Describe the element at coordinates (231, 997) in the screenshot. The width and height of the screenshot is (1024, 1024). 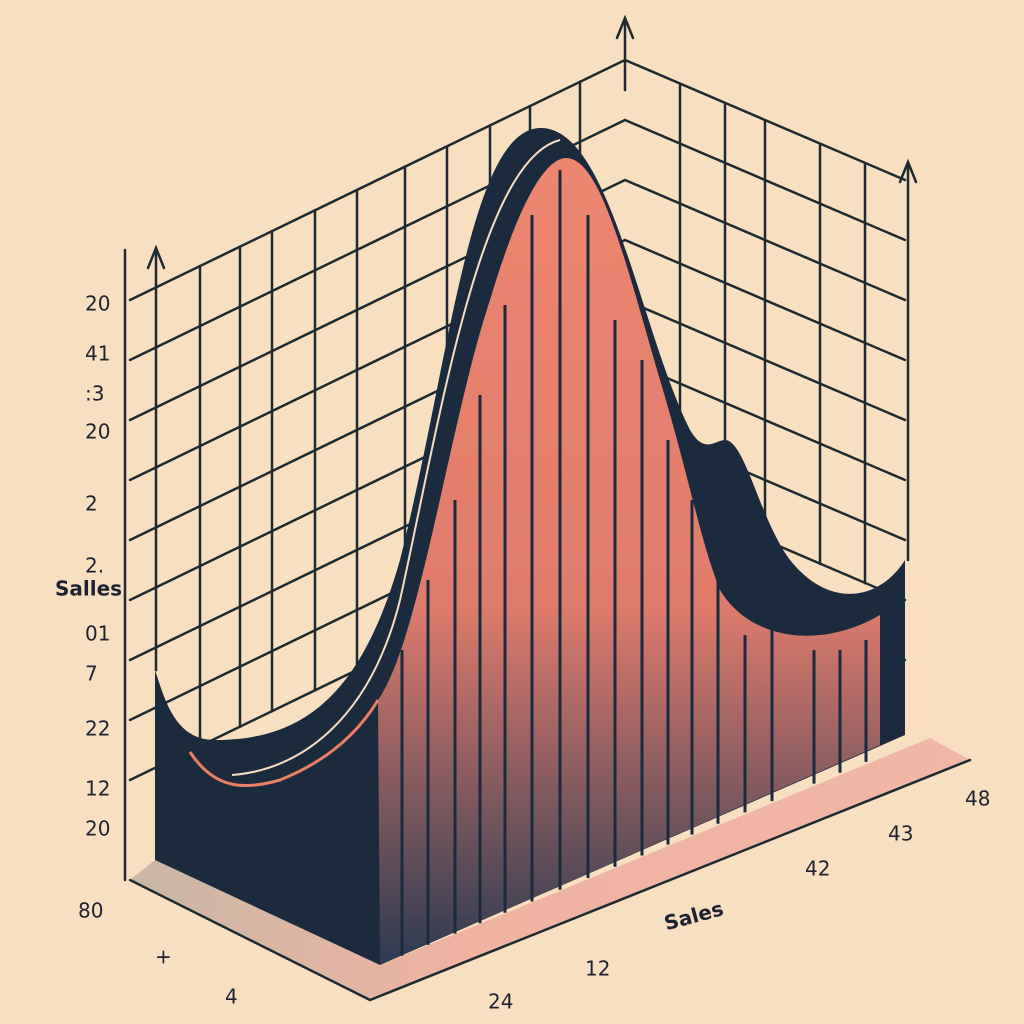
I see `x-tick-label: 4` at that location.